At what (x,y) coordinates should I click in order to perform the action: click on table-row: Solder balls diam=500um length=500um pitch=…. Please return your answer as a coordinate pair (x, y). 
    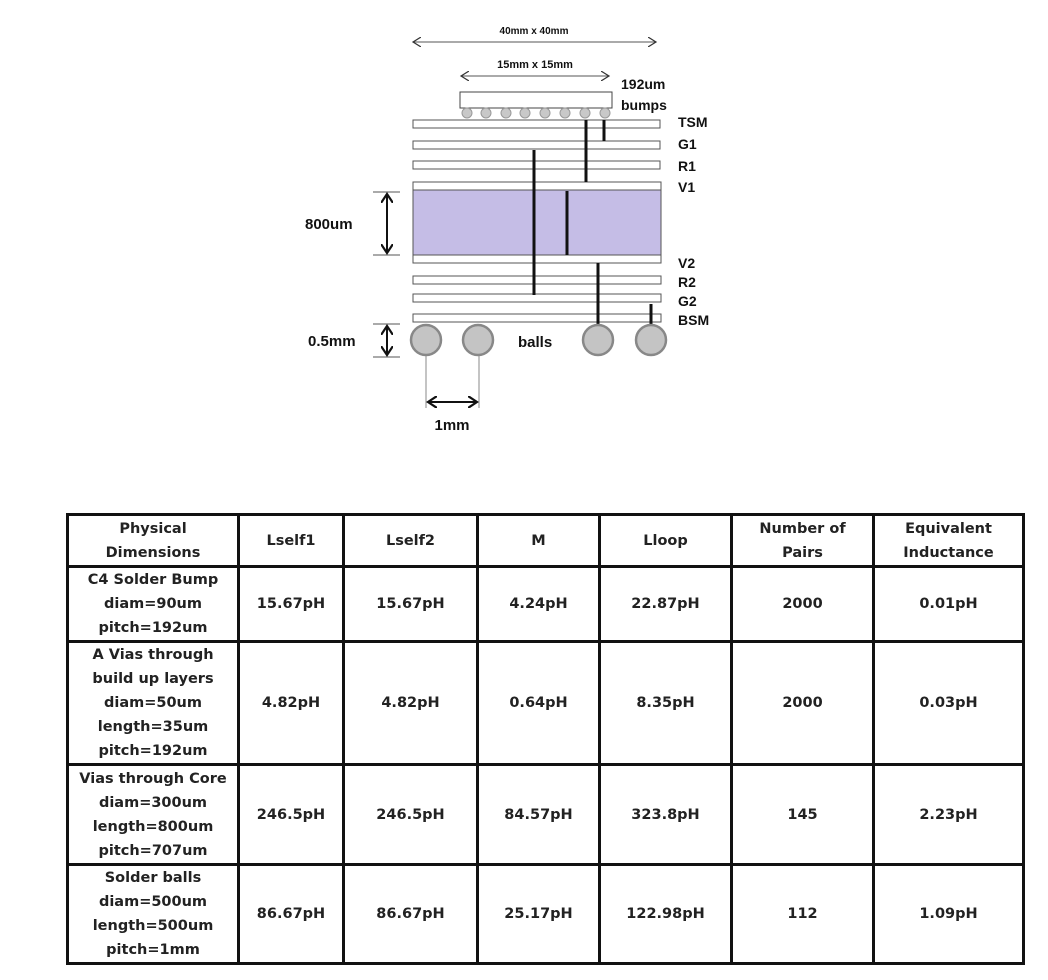
    Looking at the image, I should click on (545, 914).